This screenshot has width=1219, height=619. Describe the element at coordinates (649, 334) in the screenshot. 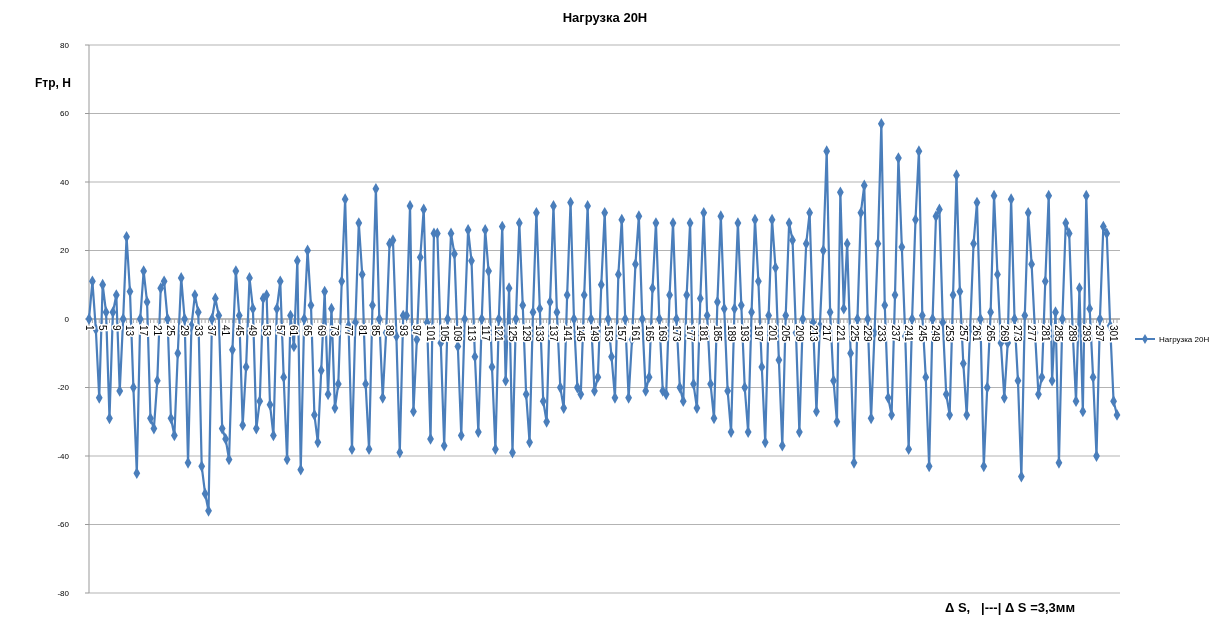

I see `x-tick-label: 165` at that location.